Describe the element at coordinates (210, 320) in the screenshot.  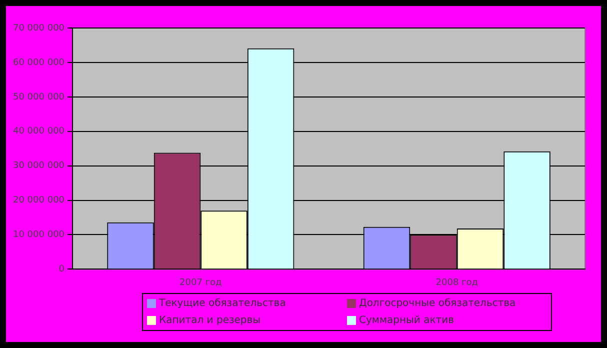
I see `legend-label: Капитал и резервы` at that location.